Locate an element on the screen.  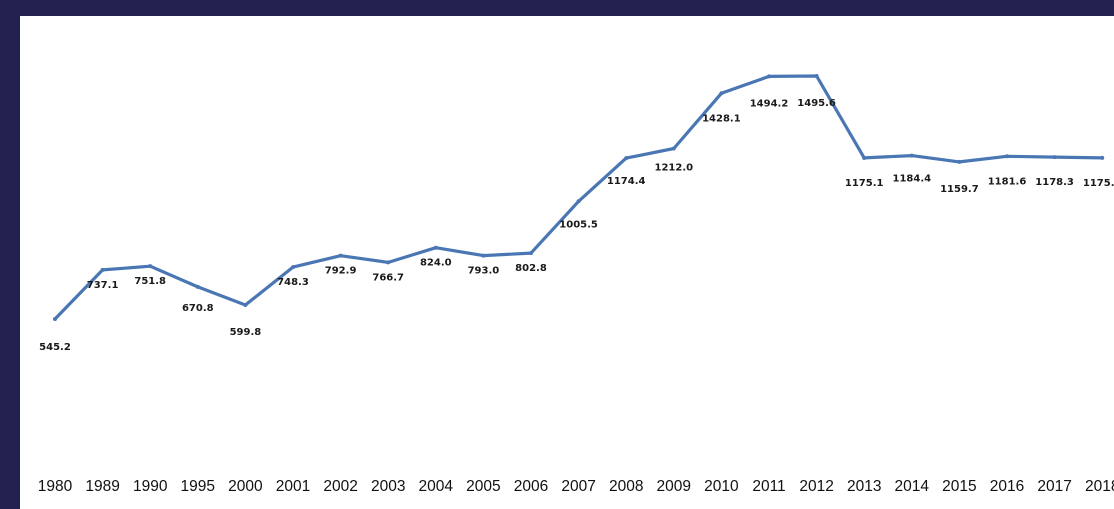
x-tick-label-2004: 2004 is located at coordinates (436, 486).